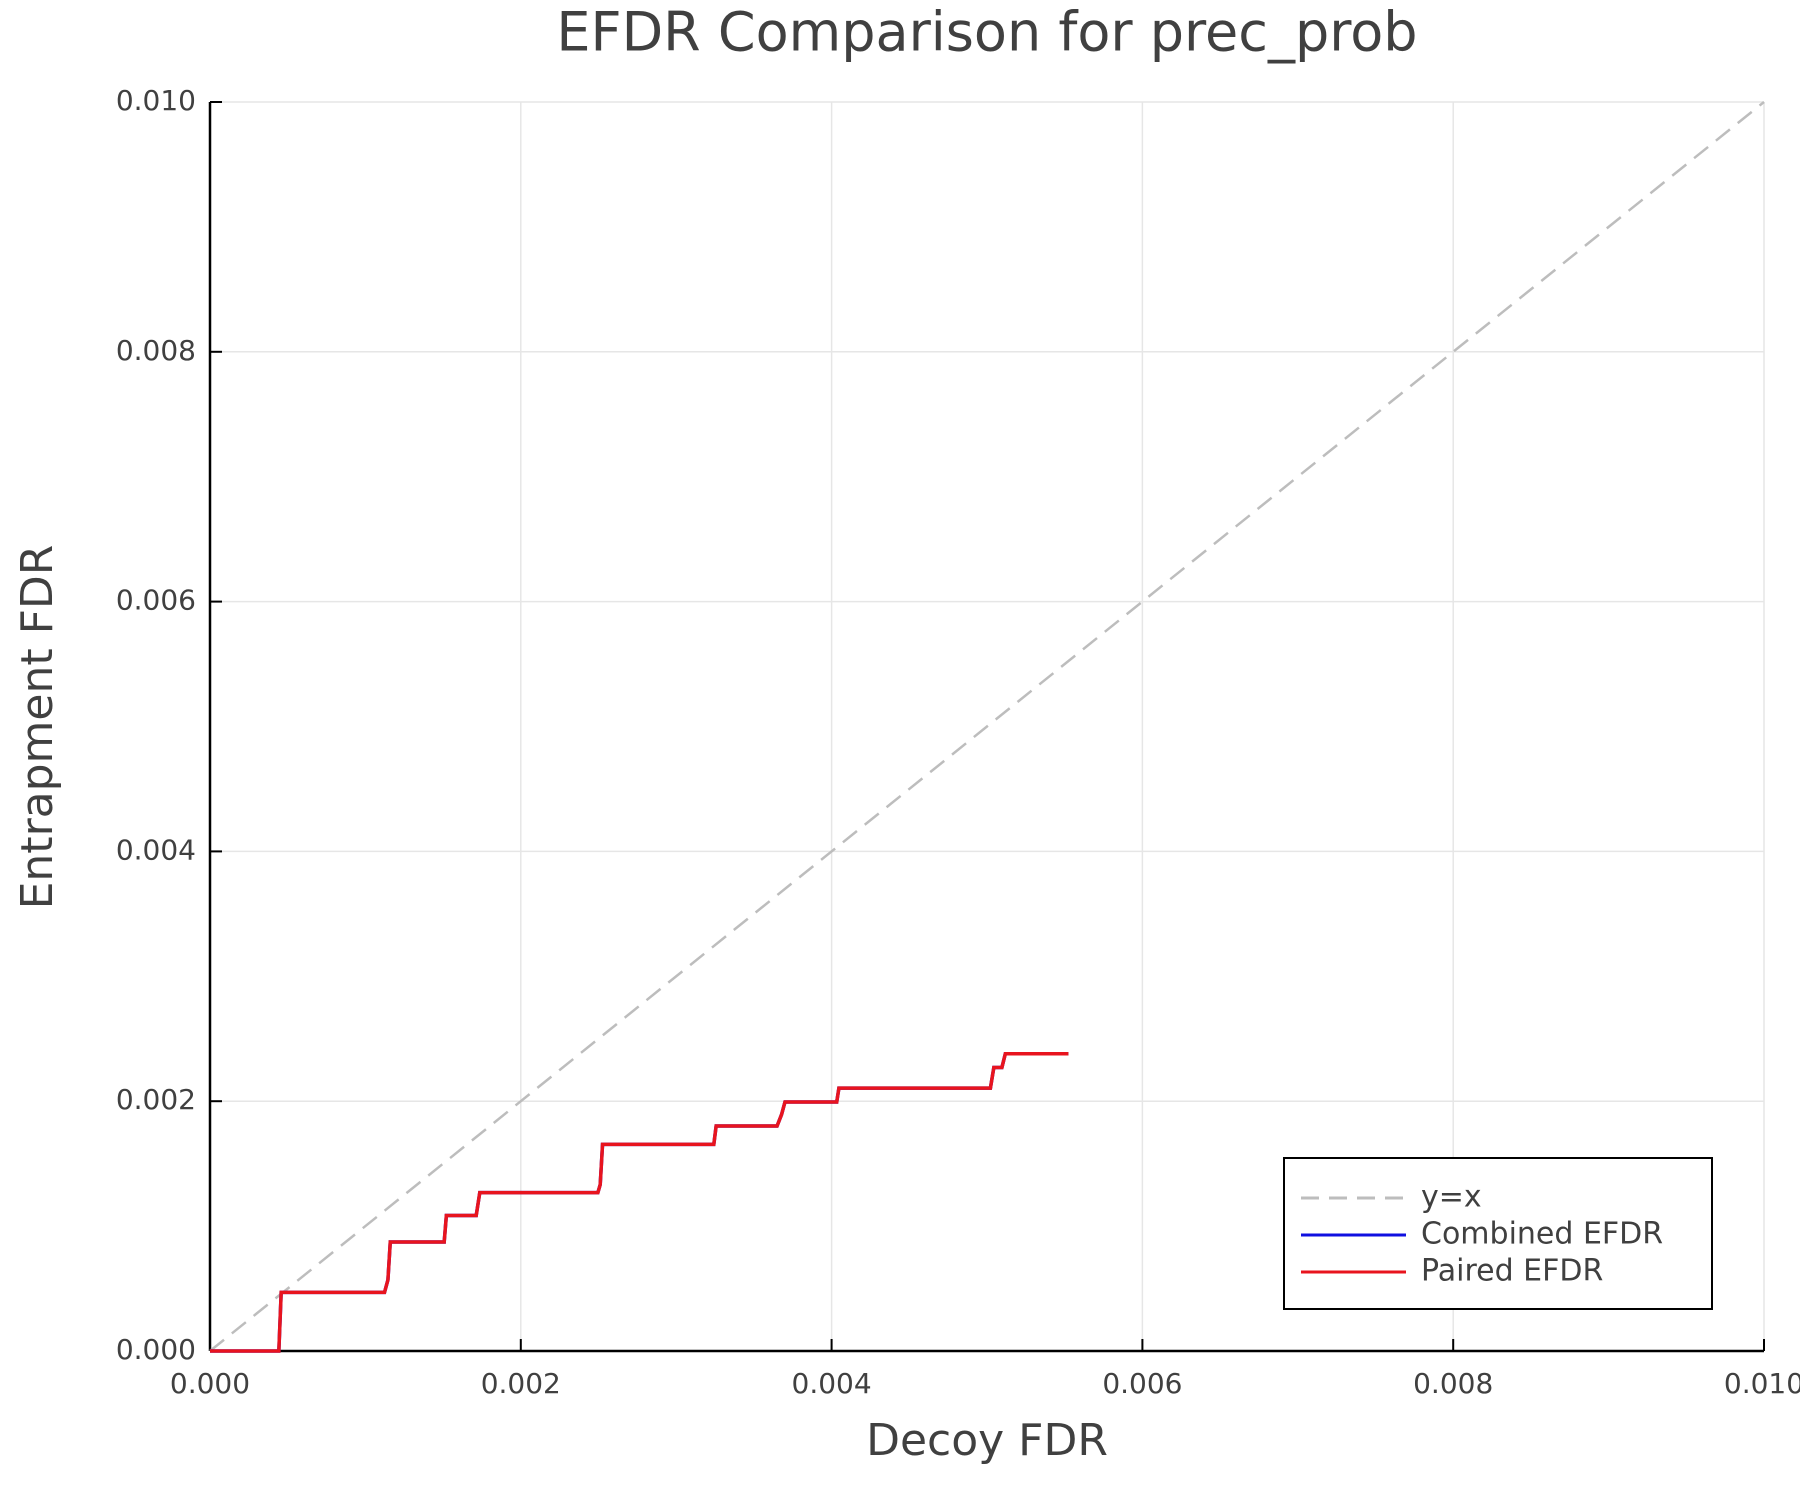 This screenshot has width=1800, height=1500. I want to click on legend-label: Paired EFDR, so click(1512, 1271).